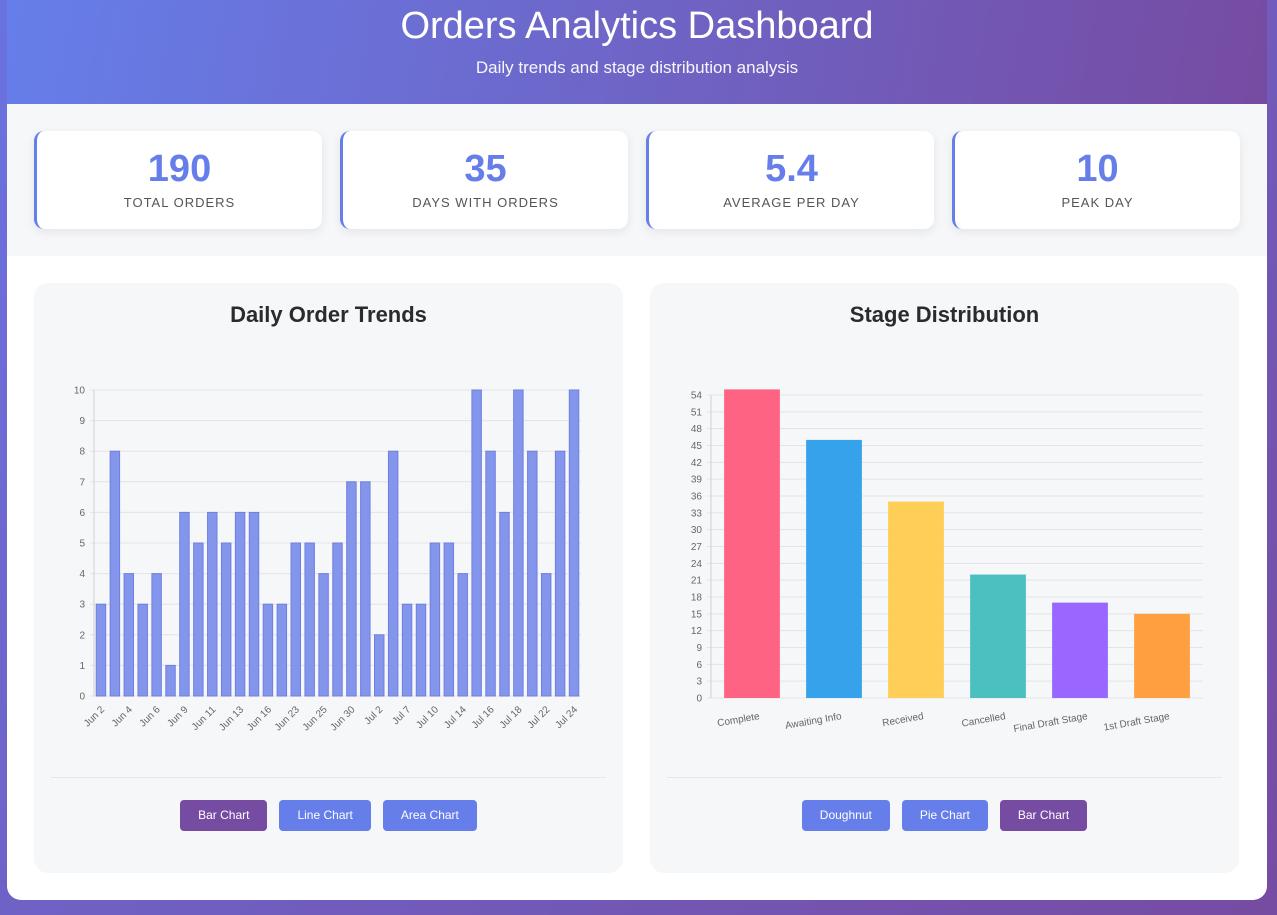 Image resolution: width=1277 pixels, height=915 pixels. What do you see at coordinates (343, 718) in the screenshot?
I see `x-tick-label: Jun 30` at bounding box center [343, 718].